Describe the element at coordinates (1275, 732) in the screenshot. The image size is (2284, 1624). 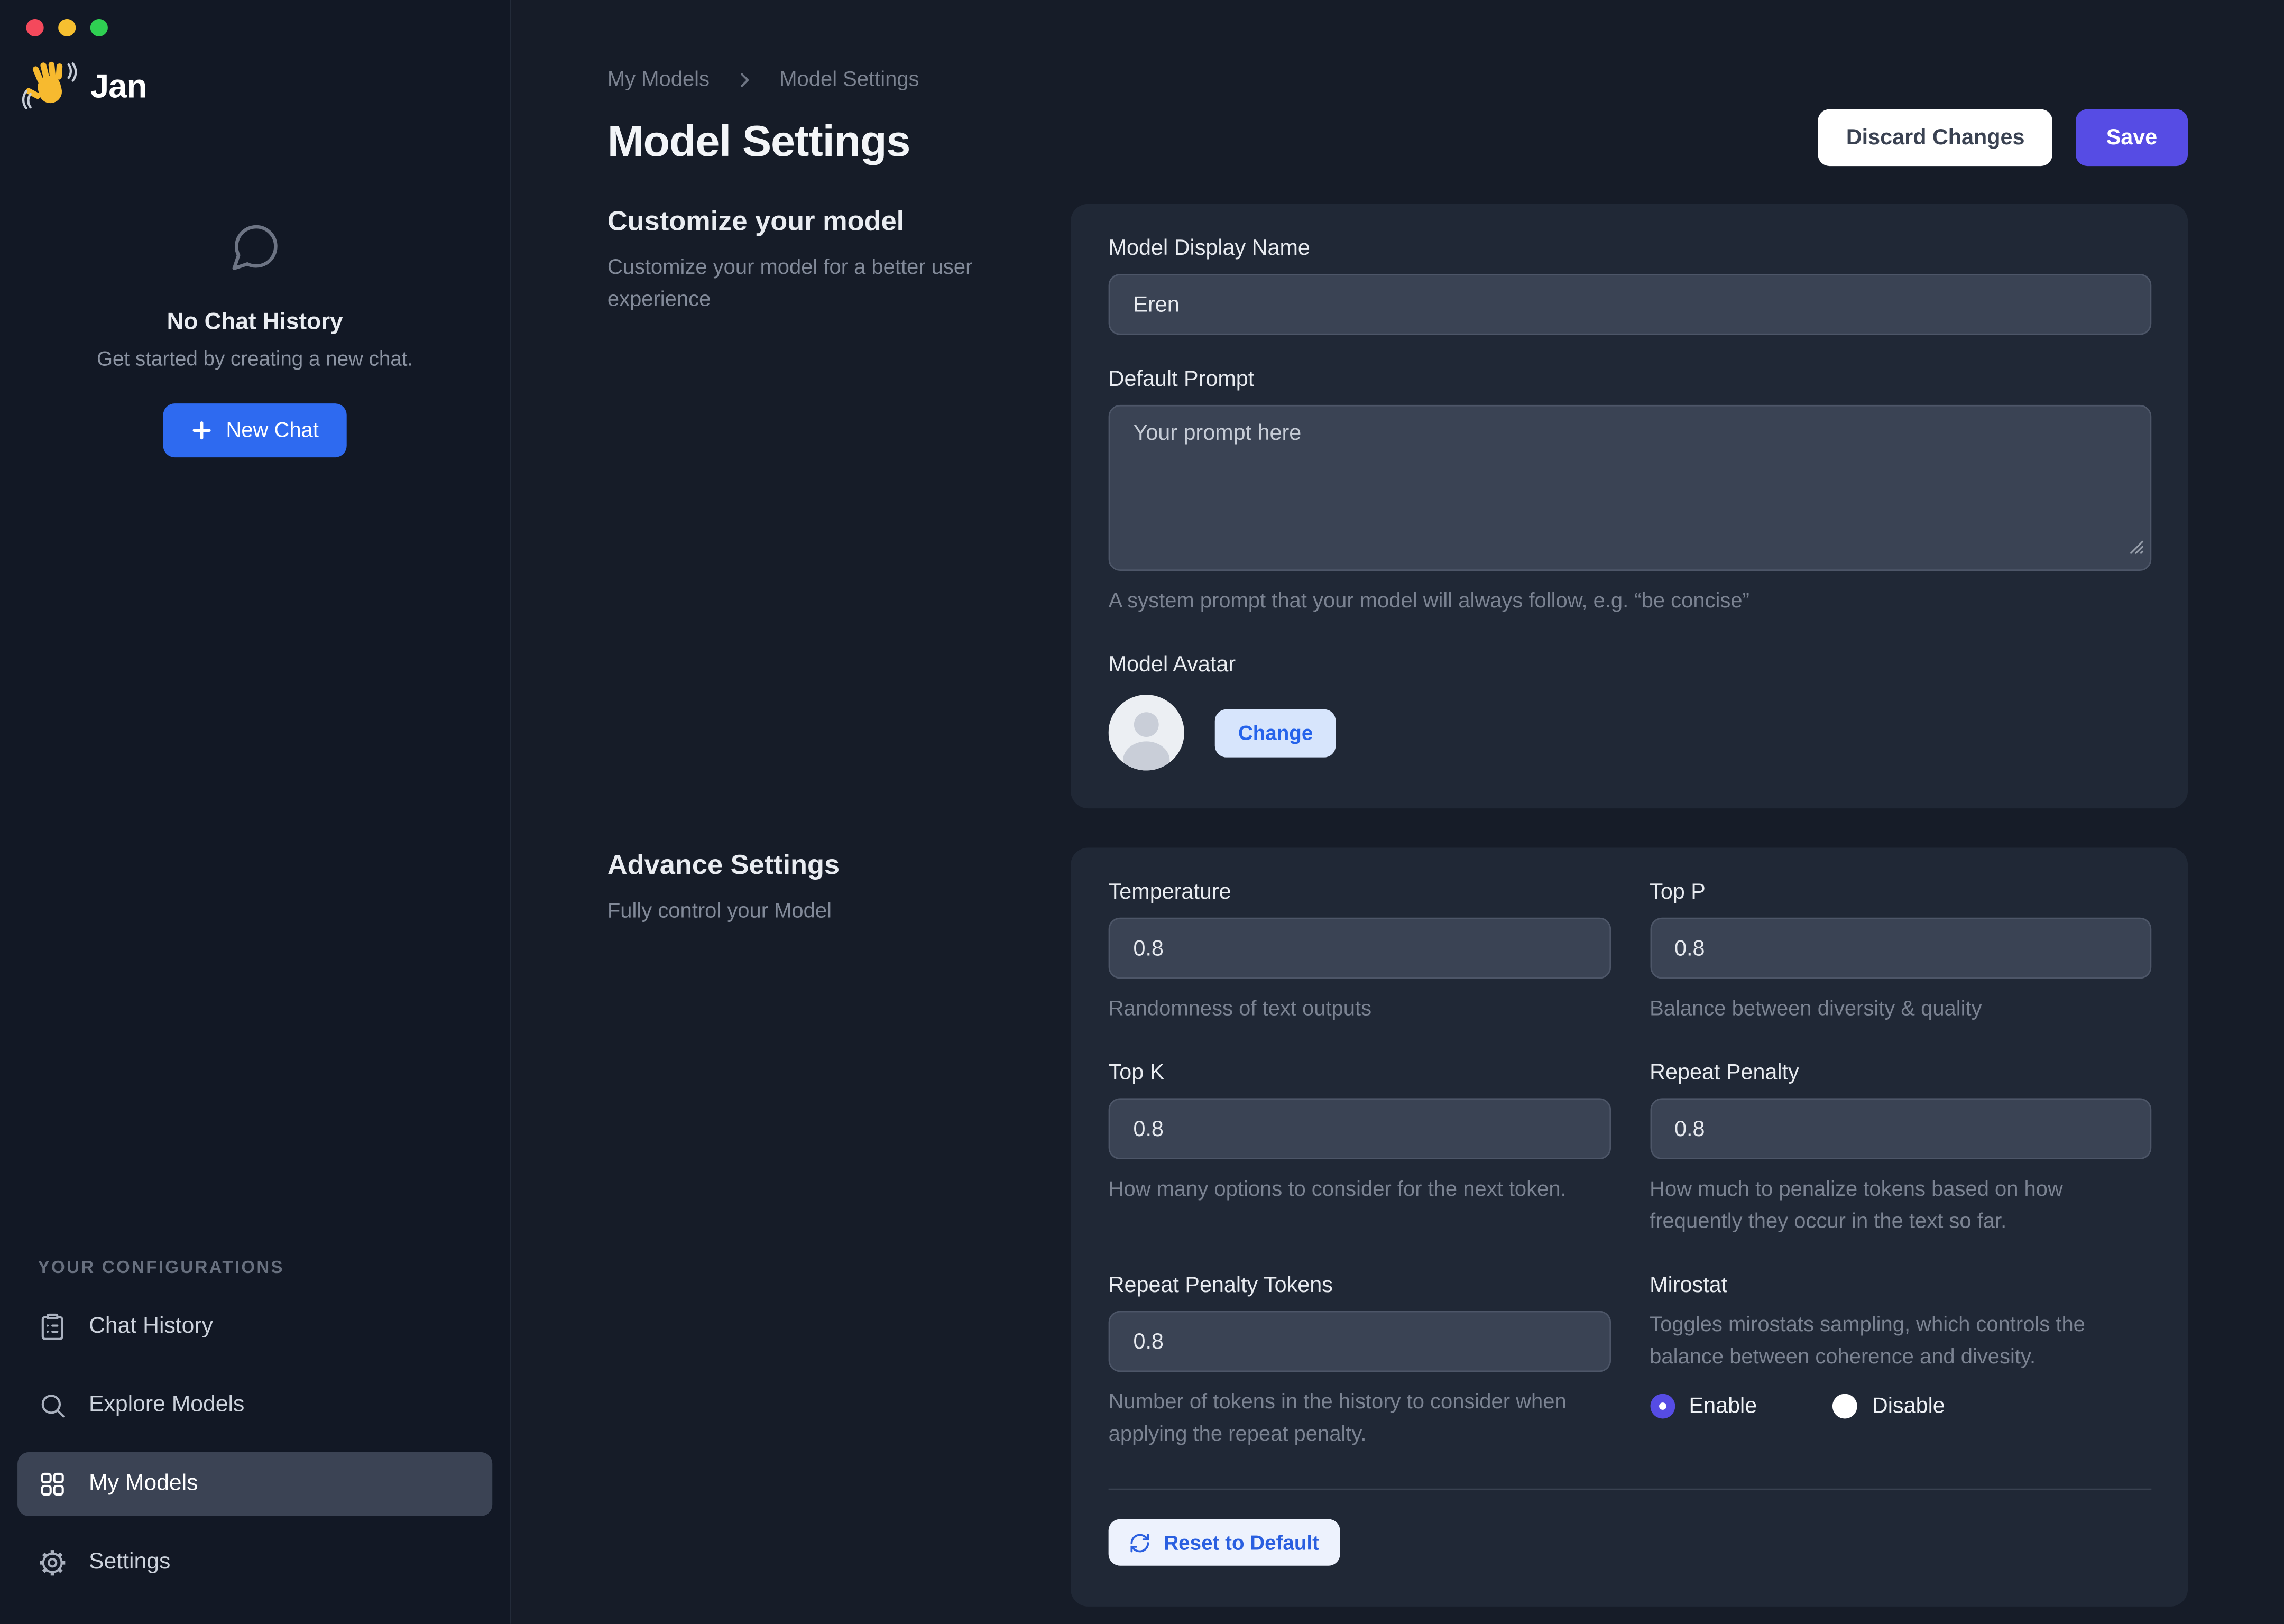
I see `change-avatar-button: Change` at that location.